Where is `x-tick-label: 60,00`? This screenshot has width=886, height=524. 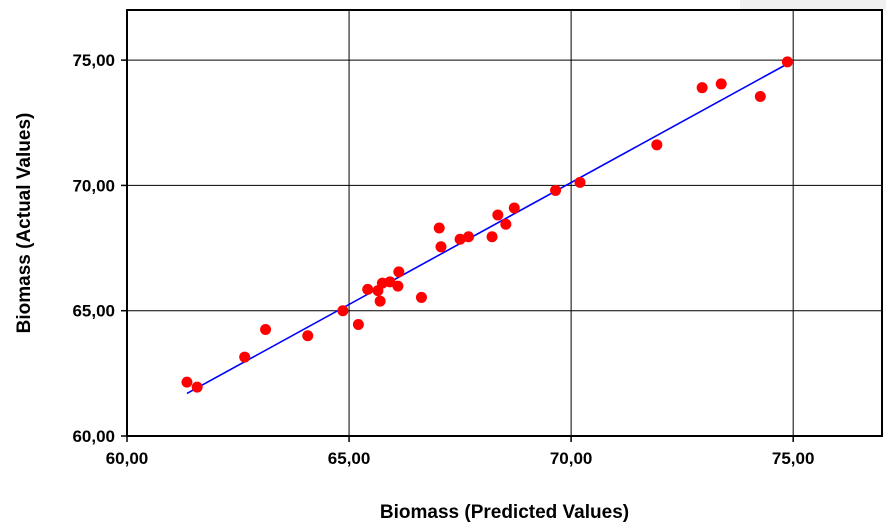
x-tick-label: 60,00 is located at coordinates (127, 458).